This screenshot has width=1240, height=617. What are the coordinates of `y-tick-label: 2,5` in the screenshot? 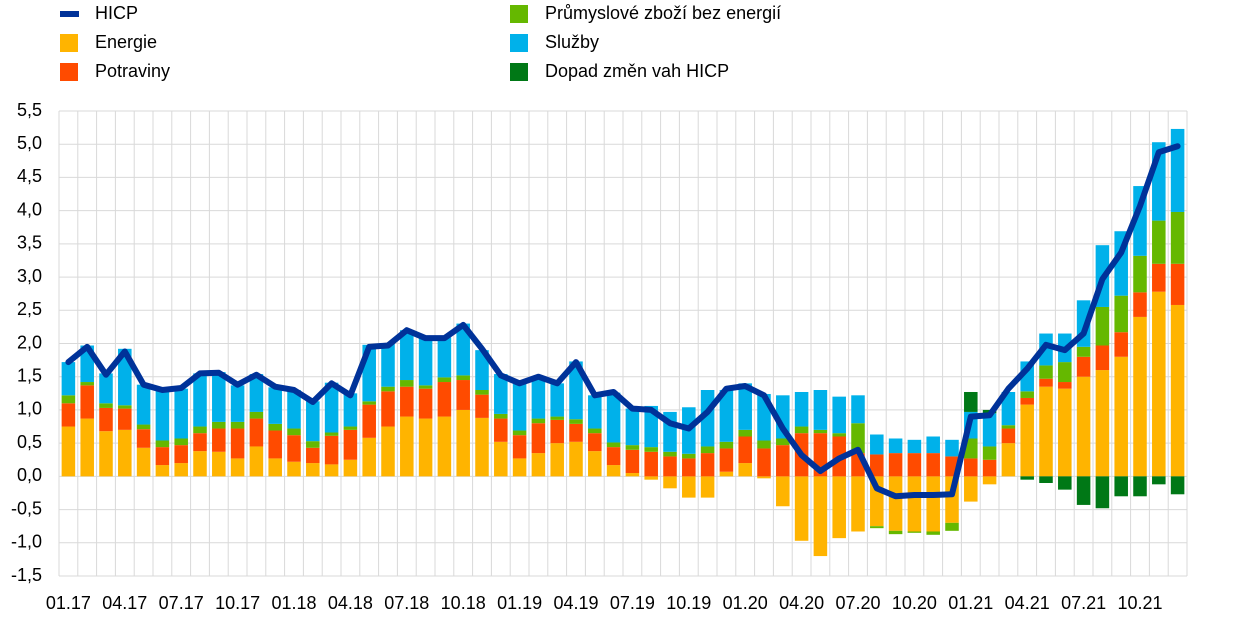 It's located at (29, 309).